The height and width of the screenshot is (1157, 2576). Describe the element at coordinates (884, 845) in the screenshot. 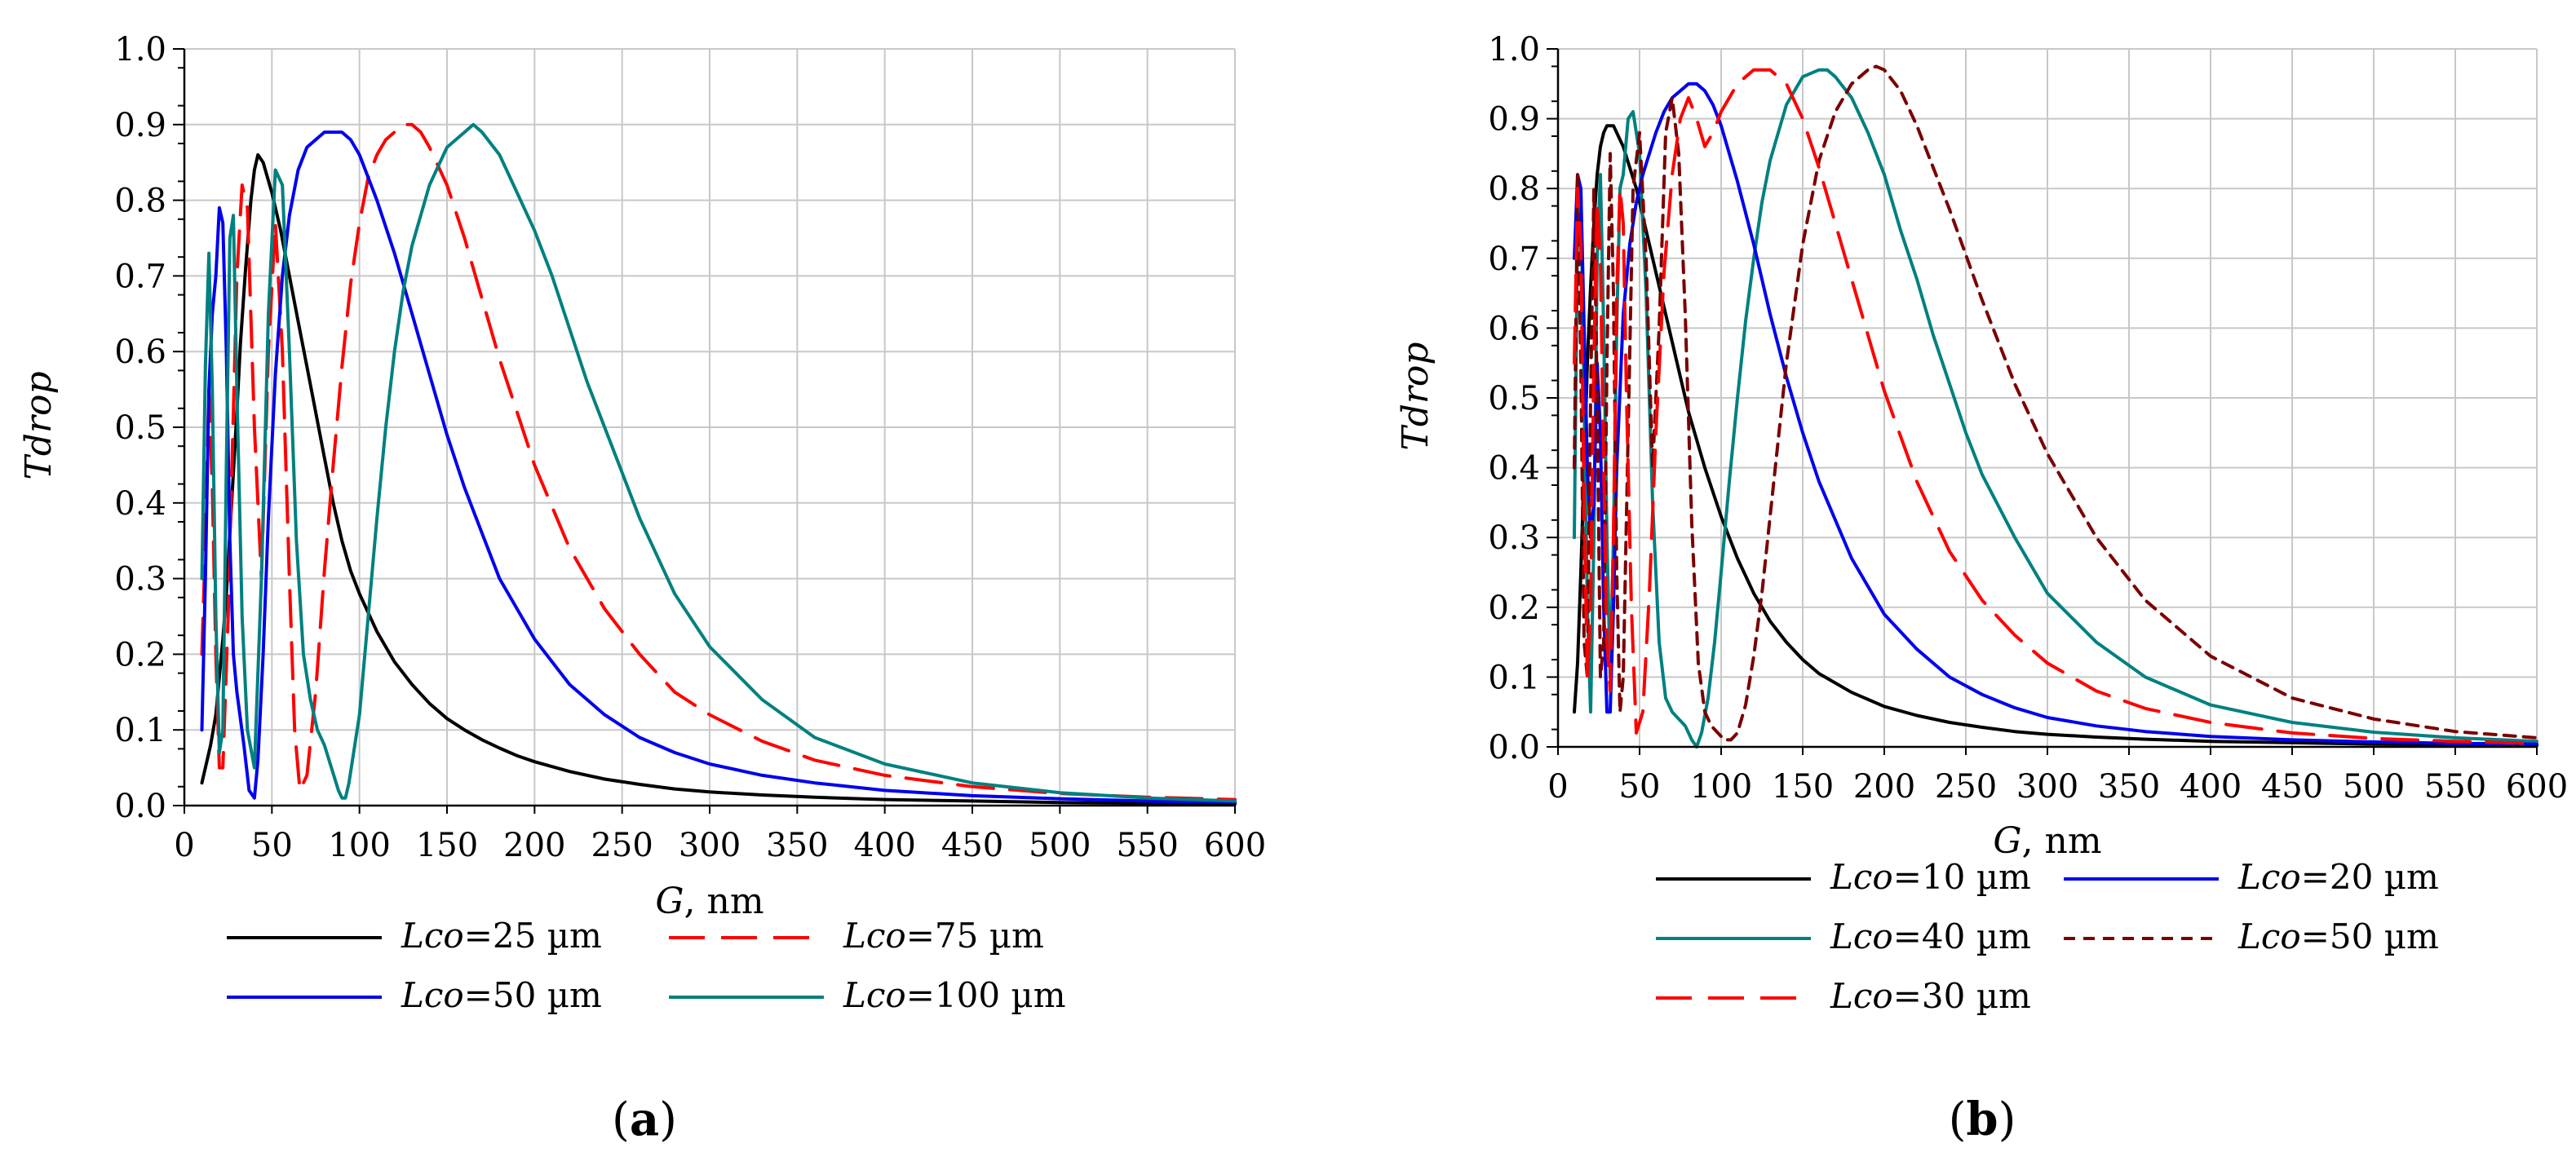

I see `x-tick-label: 400` at that location.